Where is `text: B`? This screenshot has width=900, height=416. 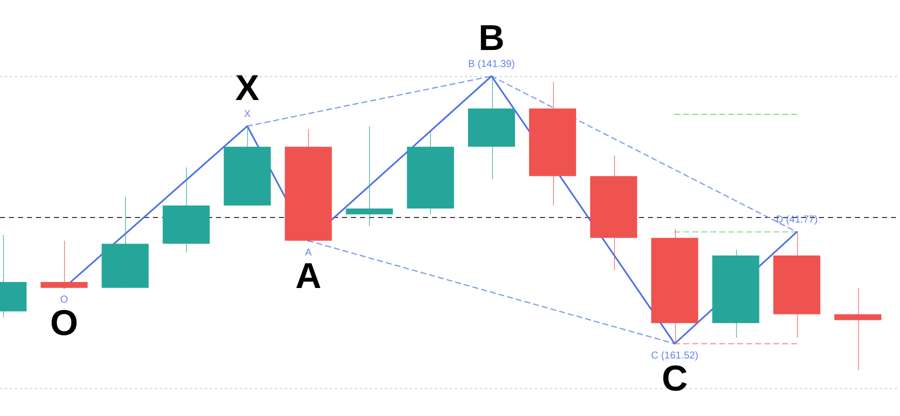
text: B is located at coordinates (491, 37).